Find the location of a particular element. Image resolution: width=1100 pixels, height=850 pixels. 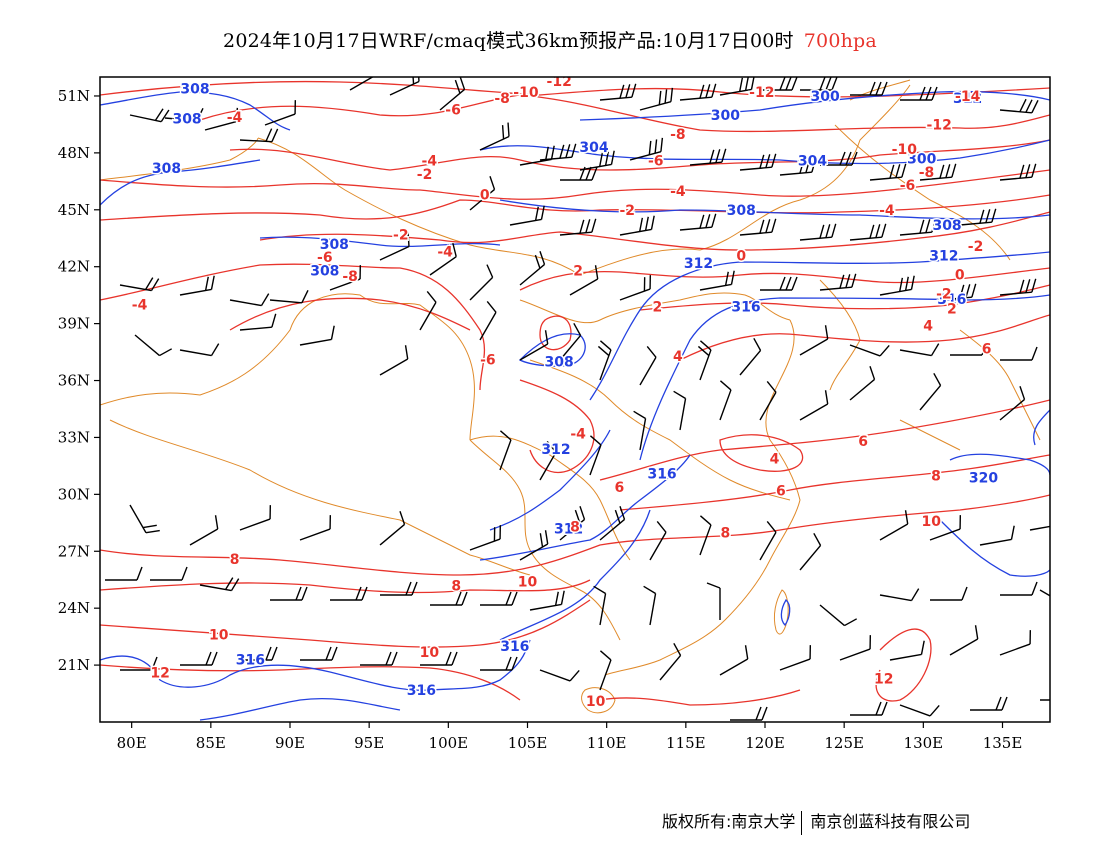

temperature-label: -6 is located at coordinates (656, 161).